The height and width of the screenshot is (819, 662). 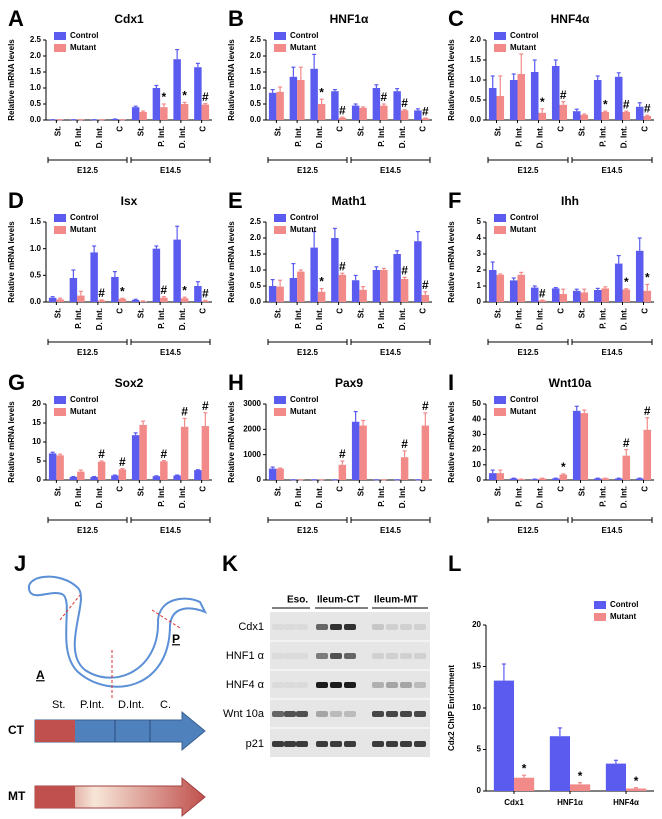 I want to click on chart-title: Pax9, so click(x=349, y=383).